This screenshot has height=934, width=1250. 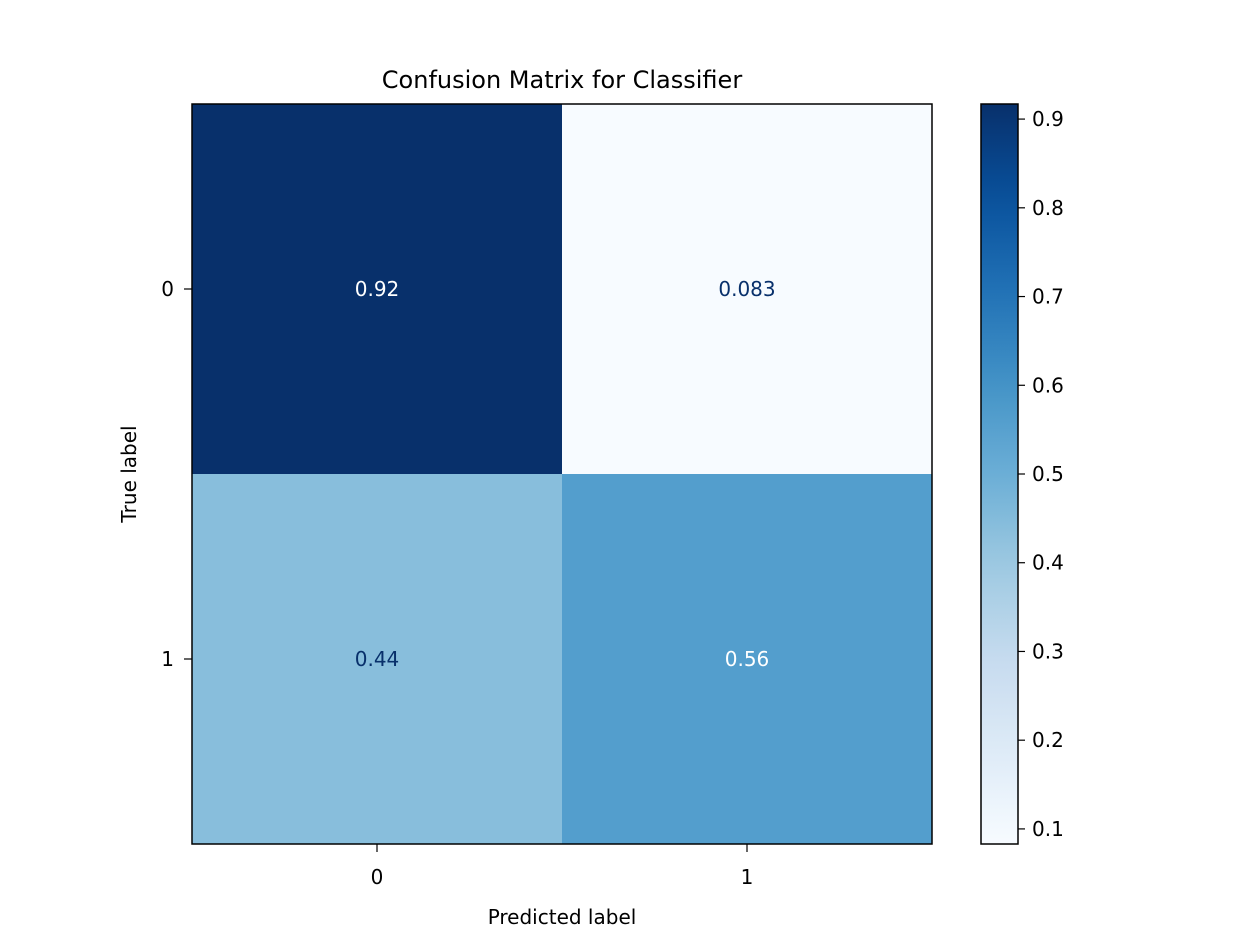 I want to click on chart-title: Confusion Matrix for Classifier, so click(x=562, y=80).